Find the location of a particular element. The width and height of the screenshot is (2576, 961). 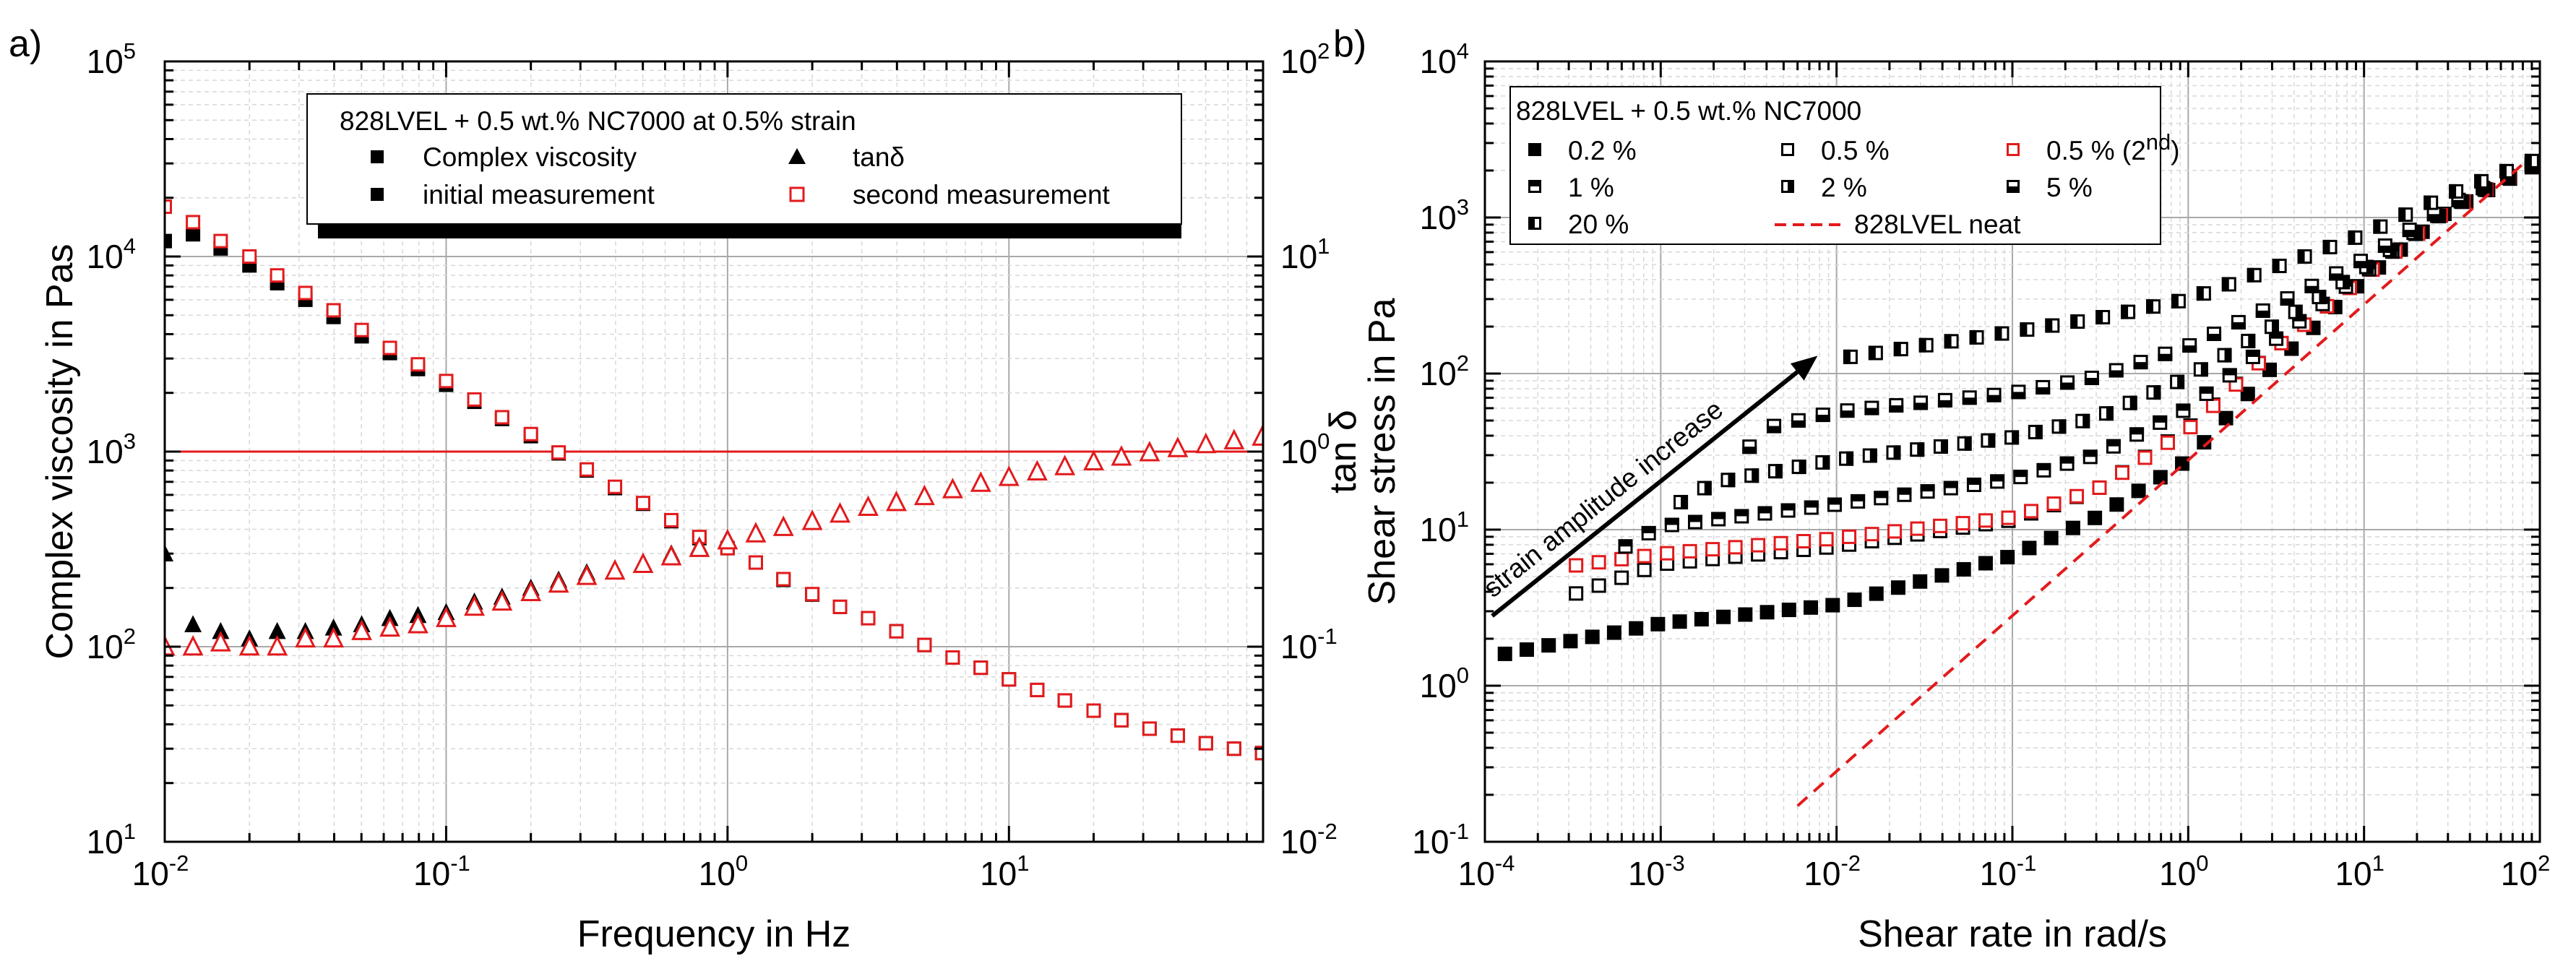

panel-a-y-axis-title: Complex viscosity in Pas is located at coordinates (60, 452).